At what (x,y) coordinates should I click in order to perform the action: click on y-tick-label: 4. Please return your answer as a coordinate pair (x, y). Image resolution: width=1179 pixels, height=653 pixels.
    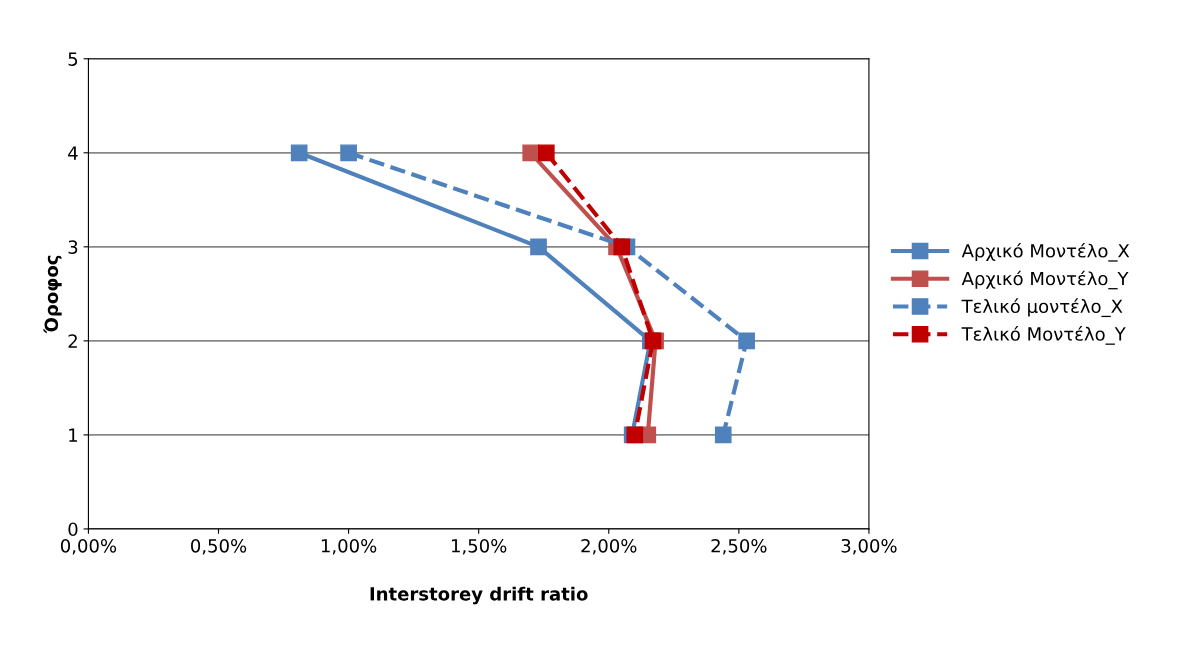
    Looking at the image, I should click on (73, 153).